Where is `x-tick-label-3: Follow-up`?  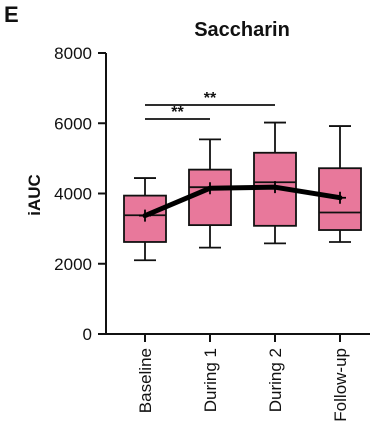 x-tick-label-3: Follow-up is located at coordinates (340, 385).